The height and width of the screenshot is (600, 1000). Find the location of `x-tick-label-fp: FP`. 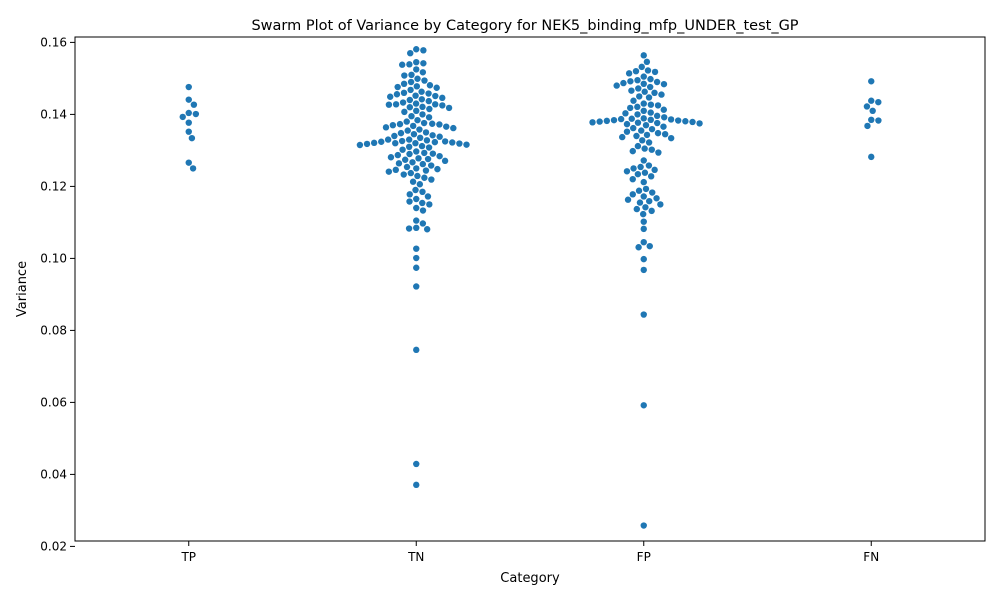

x-tick-label-fp: FP is located at coordinates (644, 557).